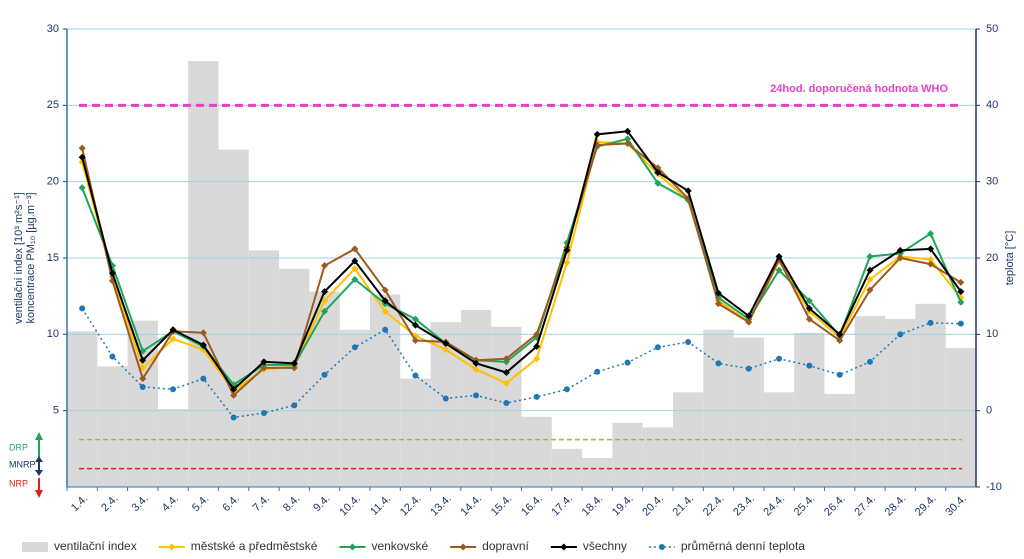 Image resolution: width=1024 pixels, height=559 pixels. Describe the element at coordinates (532, 506) in the screenshot. I see `x-tick-label: 16.4.` at that location.